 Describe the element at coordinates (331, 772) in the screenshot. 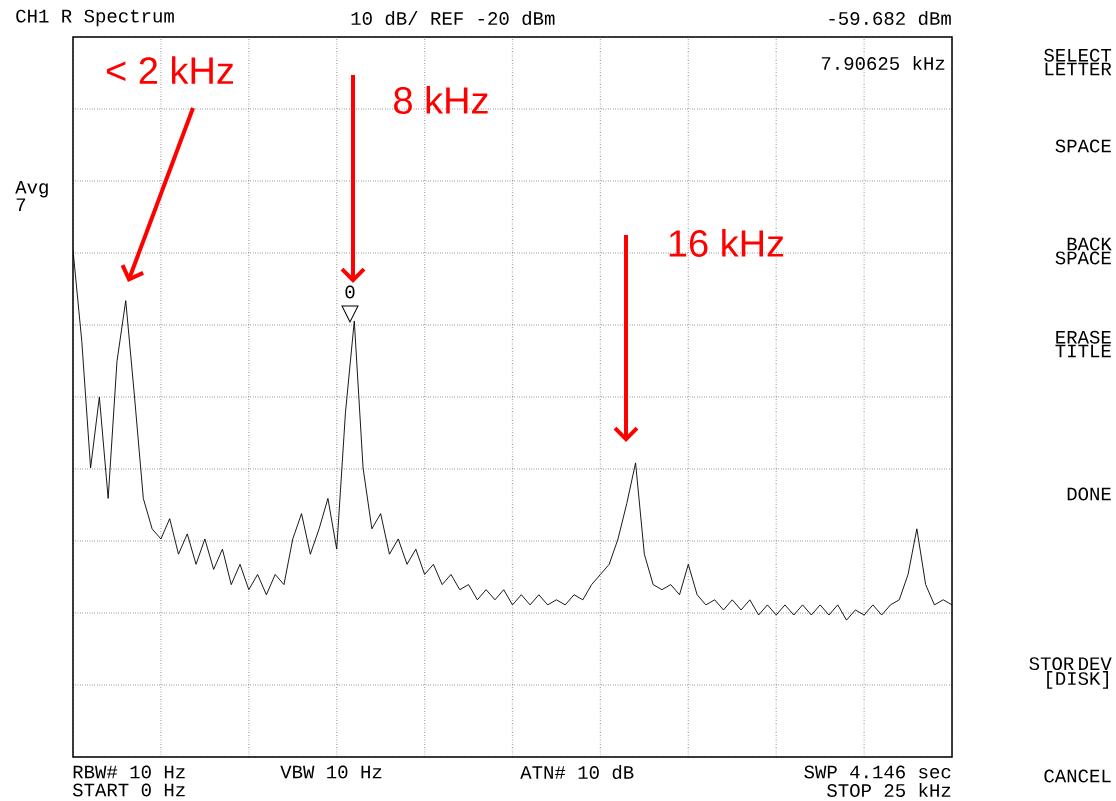

I see `text: VBW 10 Hz` at that location.